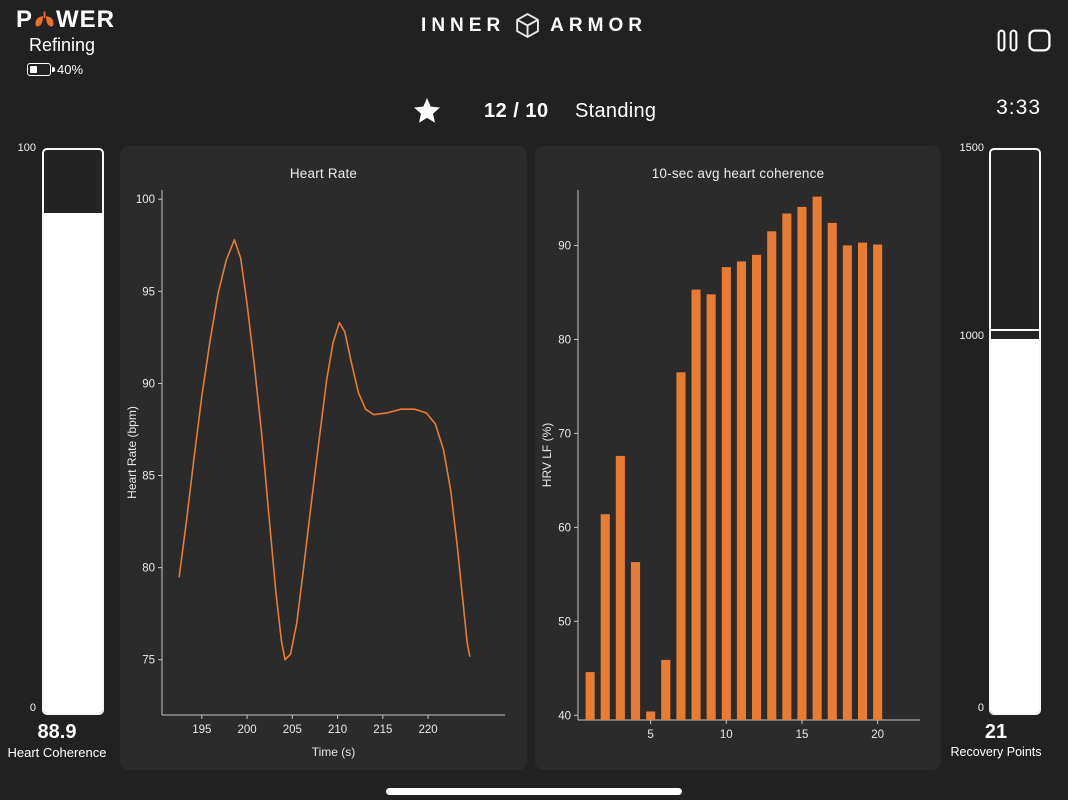 The height and width of the screenshot is (800, 1068). Describe the element at coordinates (996, 752) in the screenshot. I see `recovery-points-caption: Recovery Points` at that location.